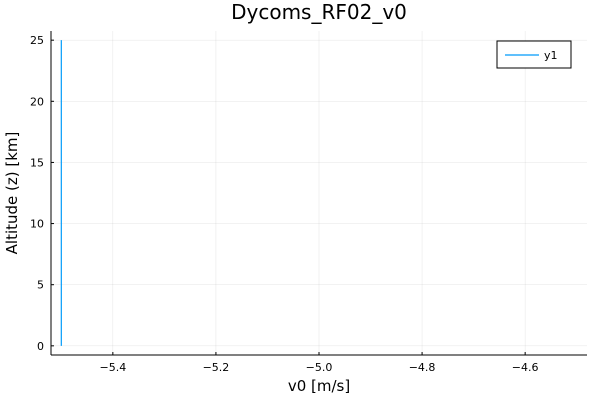  What do you see at coordinates (37, 162) in the screenshot?
I see `y-tick-label: 15` at bounding box center [37, 162].